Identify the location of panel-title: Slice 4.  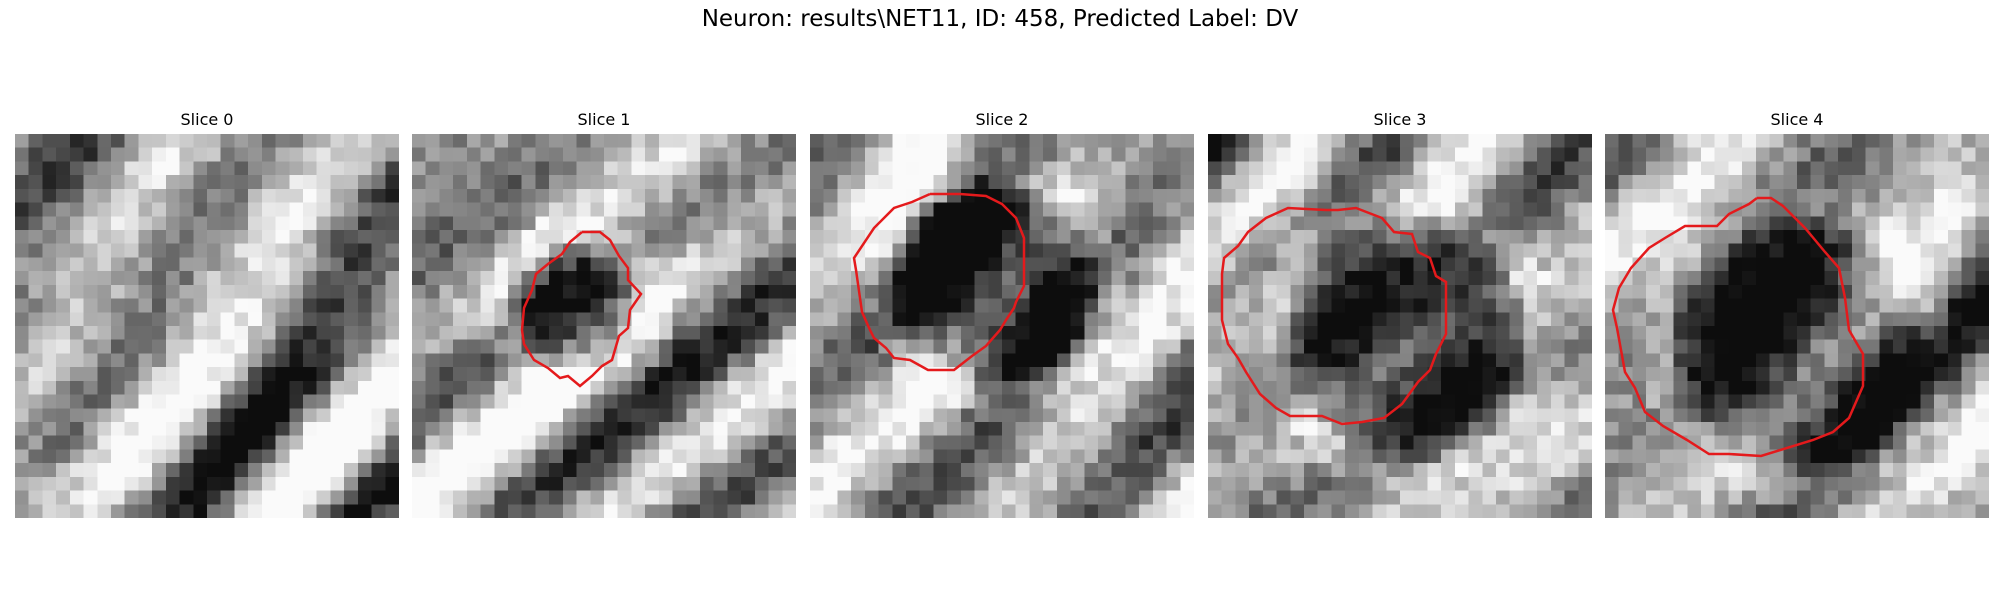
(1797, 119).